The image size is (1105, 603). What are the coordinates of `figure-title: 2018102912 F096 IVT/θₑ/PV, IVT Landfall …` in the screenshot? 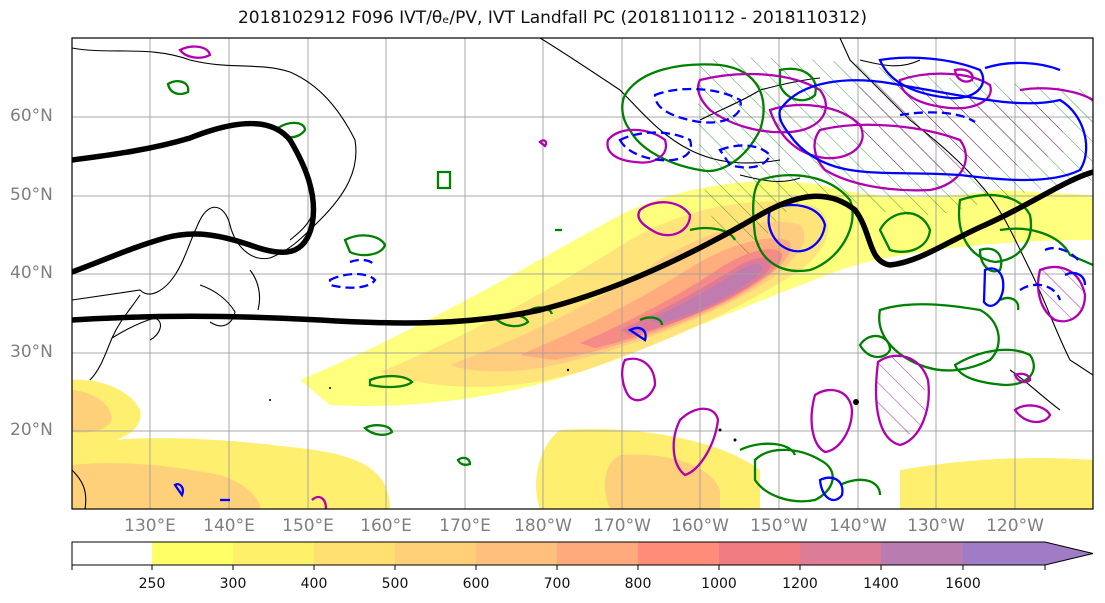 It's located at (552, 18).